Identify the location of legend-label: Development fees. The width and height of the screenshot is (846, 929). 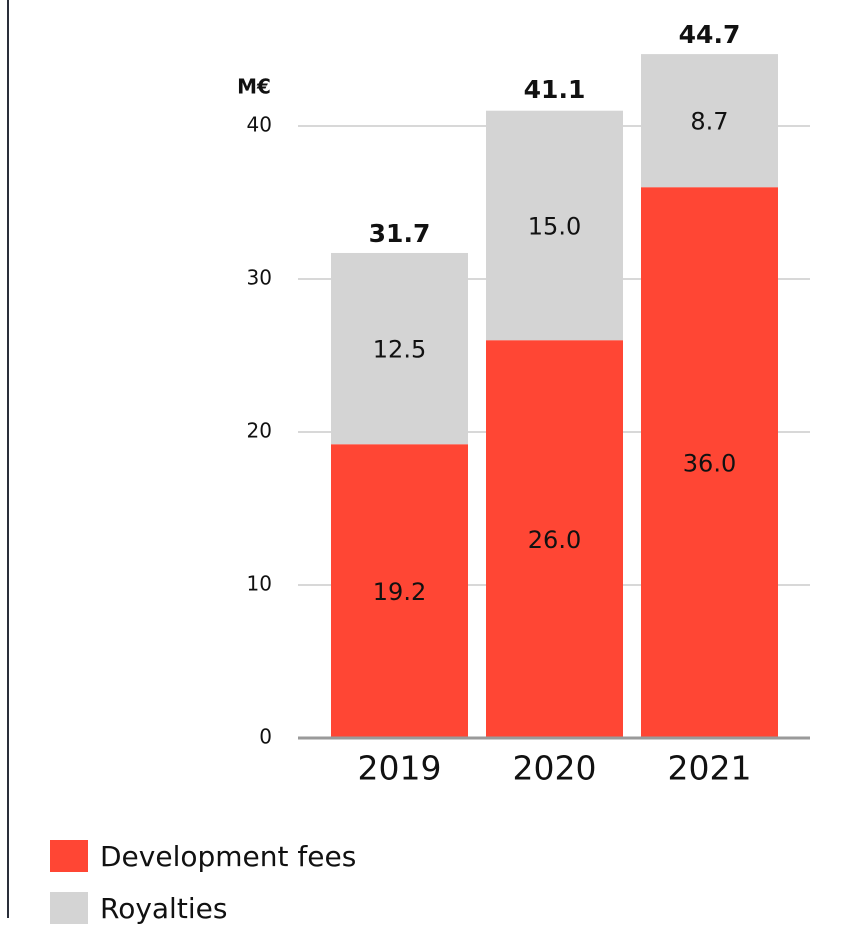
(228, 856).